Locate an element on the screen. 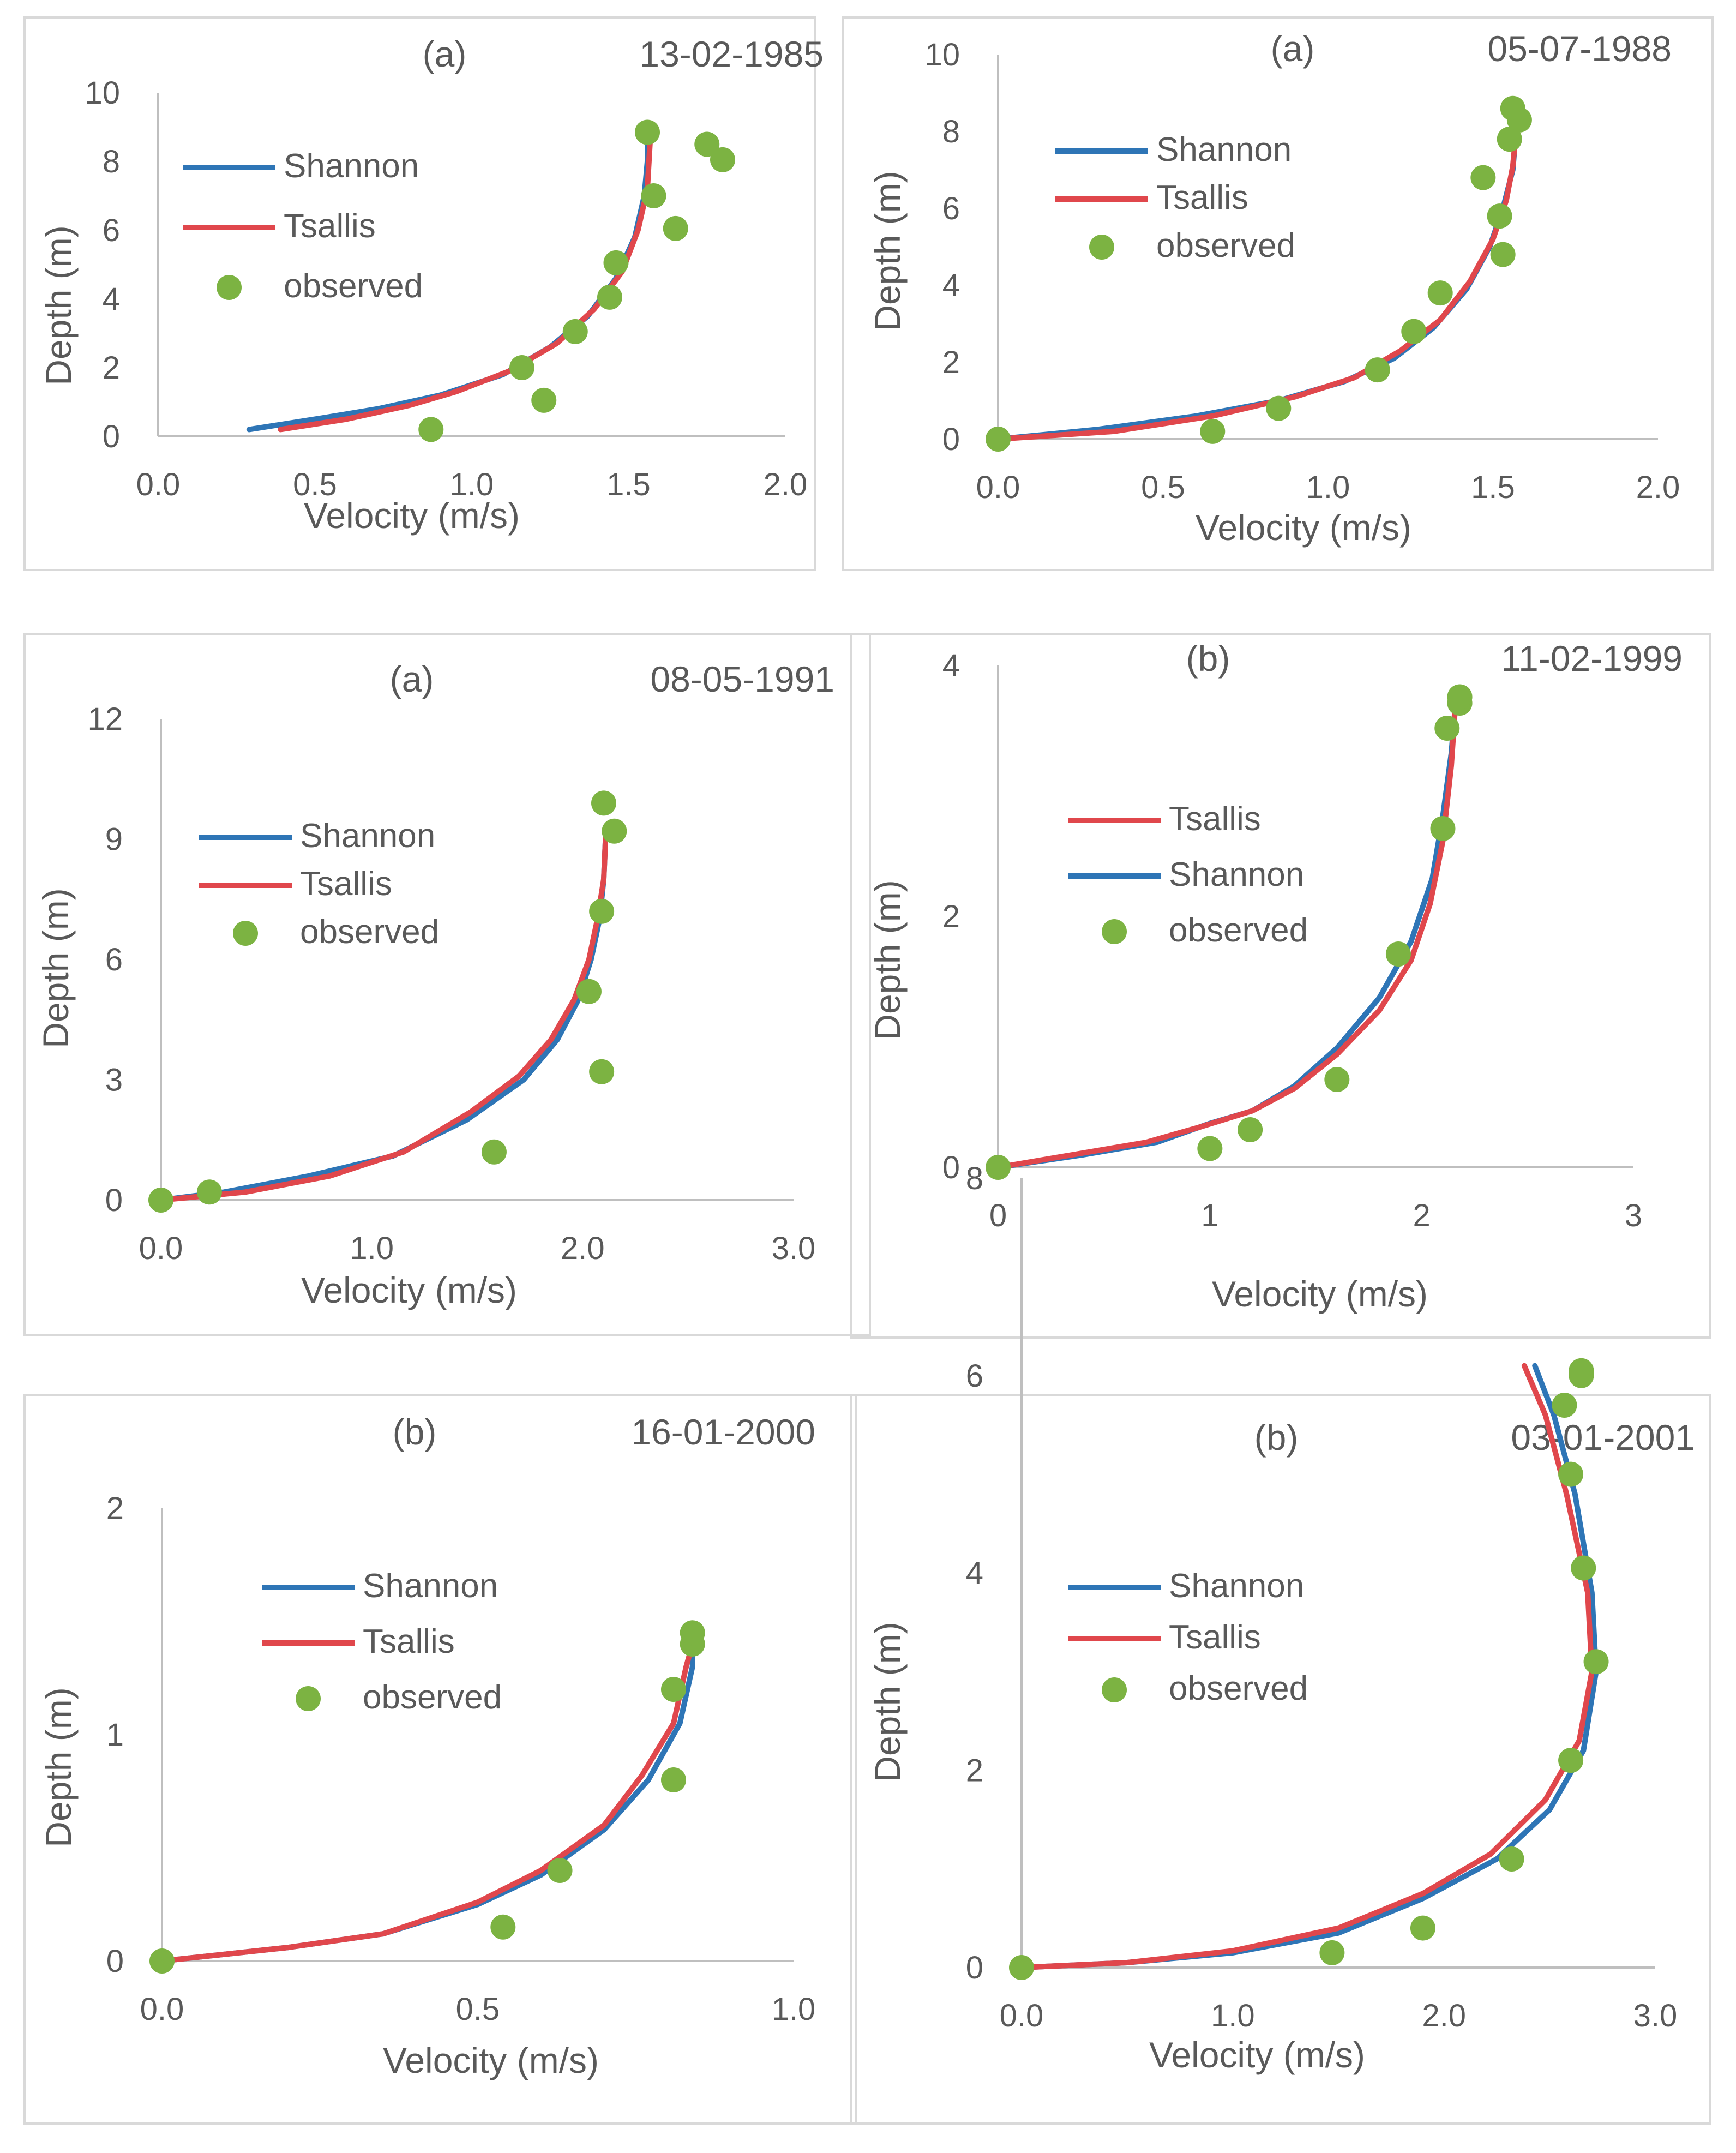  y-tick-label: 12 is located at coordinates (105, 719).